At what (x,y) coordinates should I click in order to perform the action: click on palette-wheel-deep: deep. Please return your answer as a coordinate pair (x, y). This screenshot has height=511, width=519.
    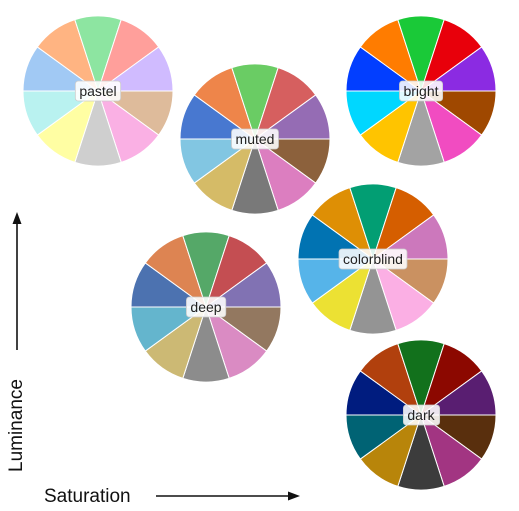
    Looking at the image, I should click on (206, 307).